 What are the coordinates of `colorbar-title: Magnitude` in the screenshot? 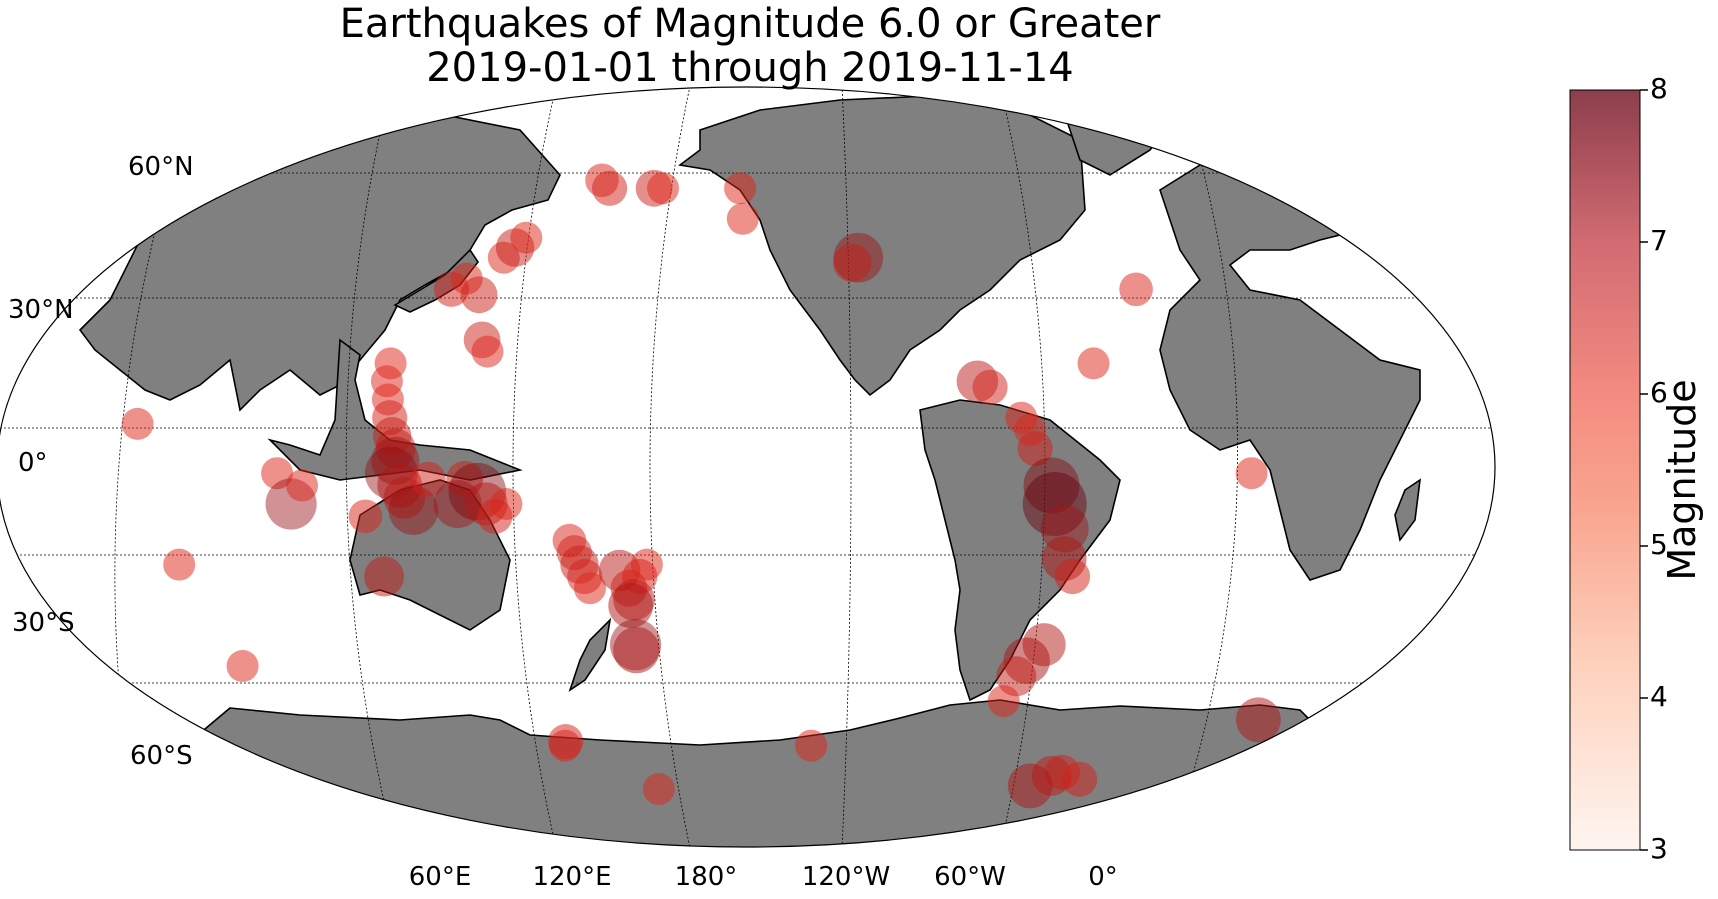 It's located at (1682, 480).